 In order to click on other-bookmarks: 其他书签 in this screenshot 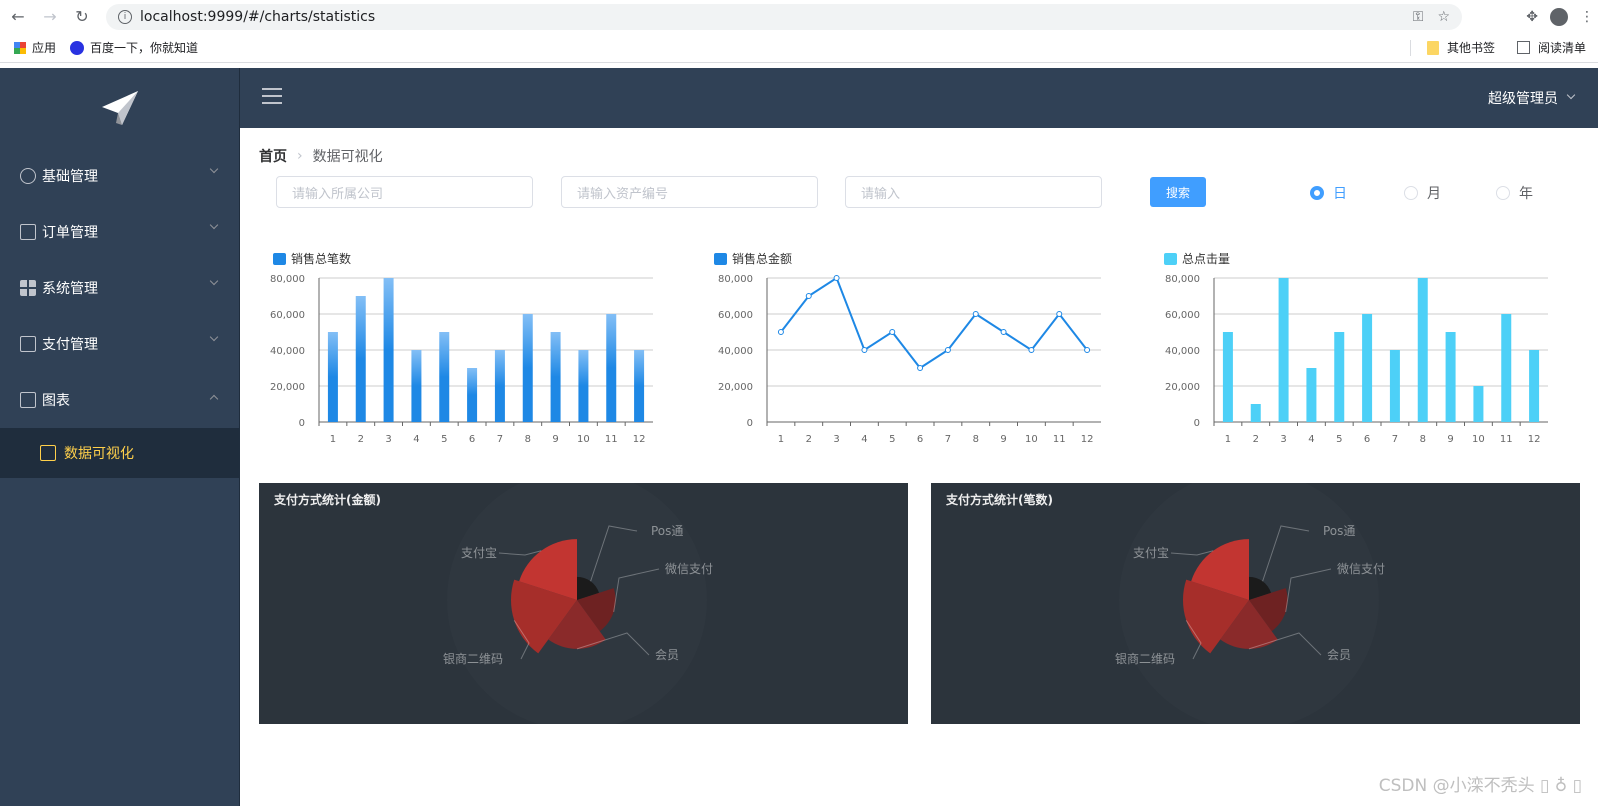, I will do `click(1470, 48)`.